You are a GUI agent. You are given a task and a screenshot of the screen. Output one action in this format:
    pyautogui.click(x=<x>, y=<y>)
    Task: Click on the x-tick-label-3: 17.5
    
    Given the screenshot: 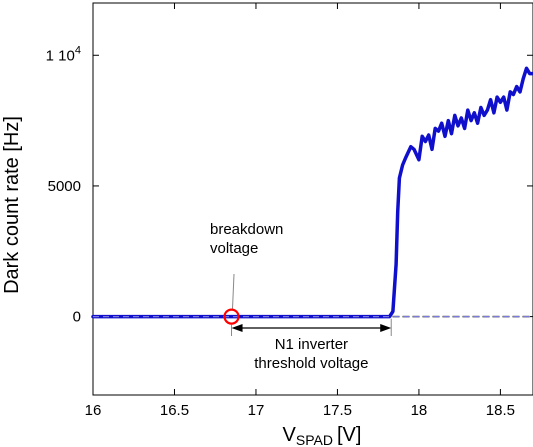 What is the action you would take?
    pyautogui.click(x=337, y=410)
    